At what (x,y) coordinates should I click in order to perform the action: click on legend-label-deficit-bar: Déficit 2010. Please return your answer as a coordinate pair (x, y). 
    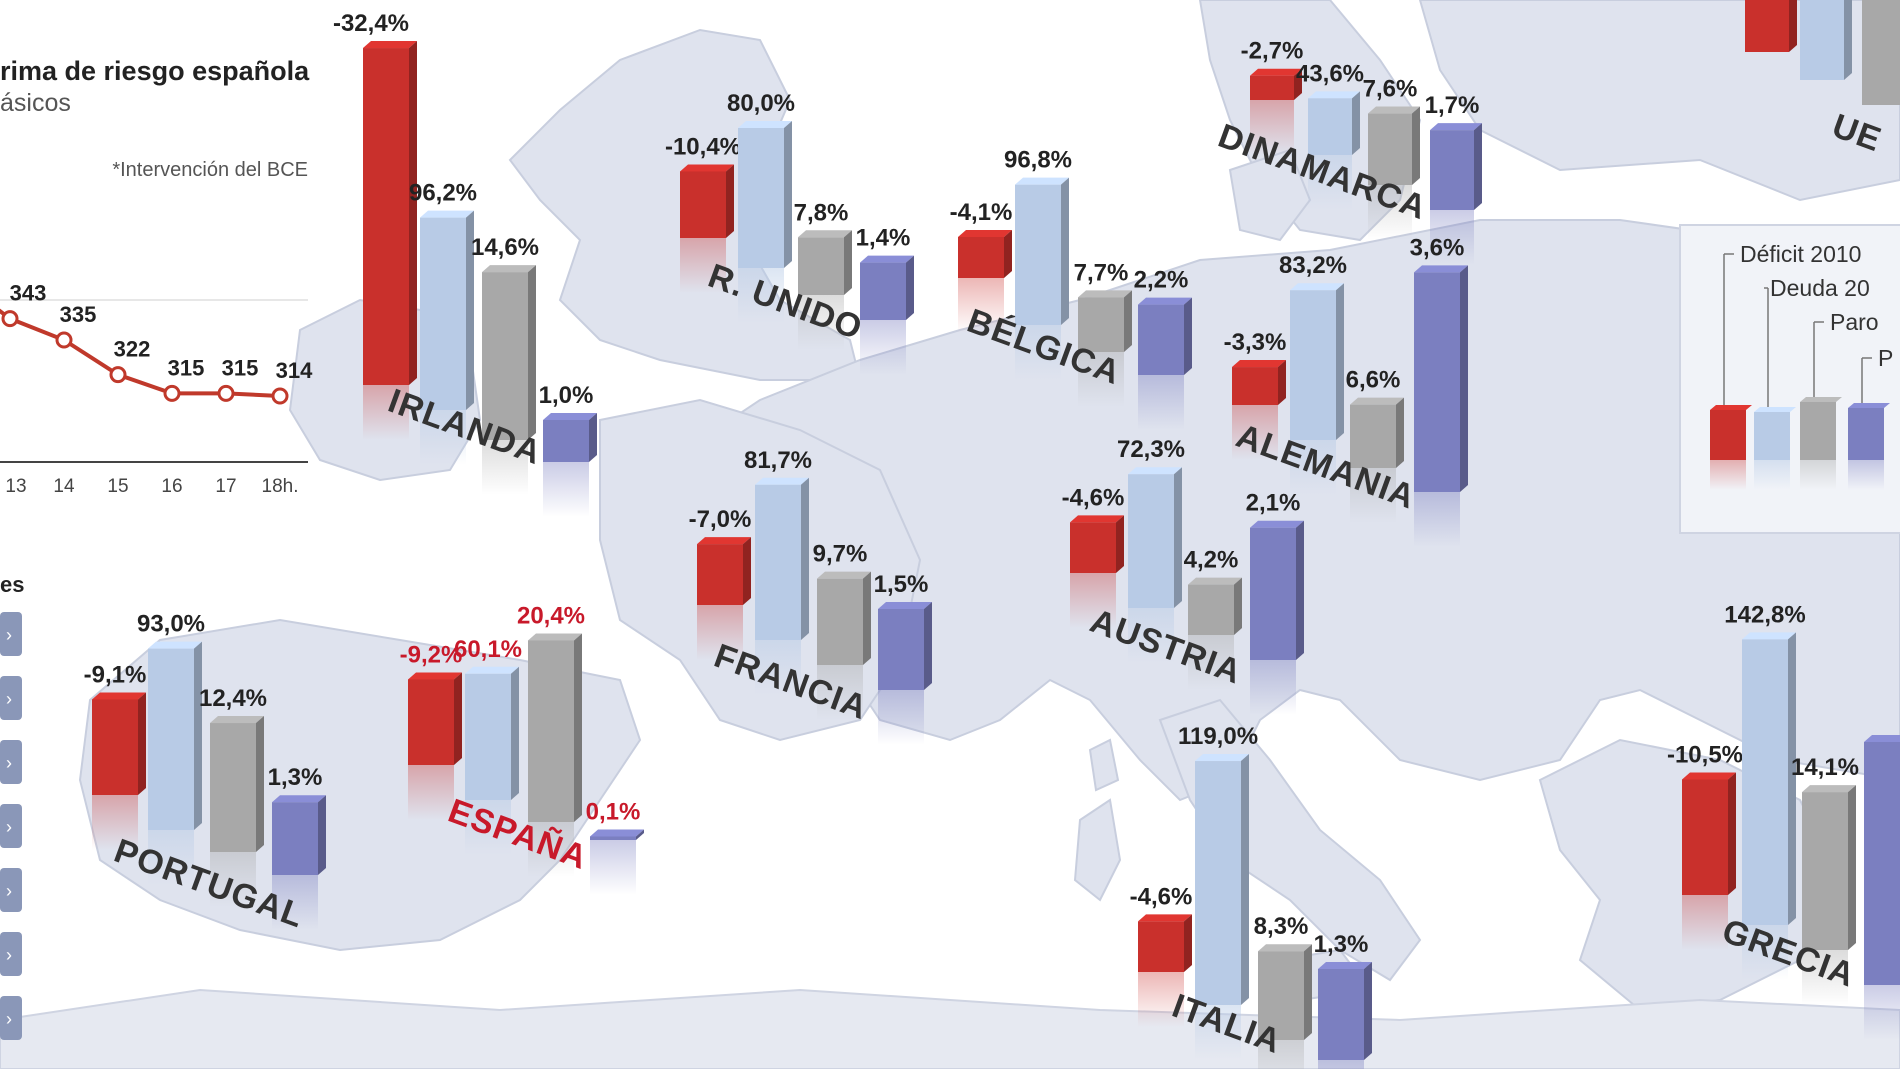
    Looking at the image, I should click on (1800, 254).